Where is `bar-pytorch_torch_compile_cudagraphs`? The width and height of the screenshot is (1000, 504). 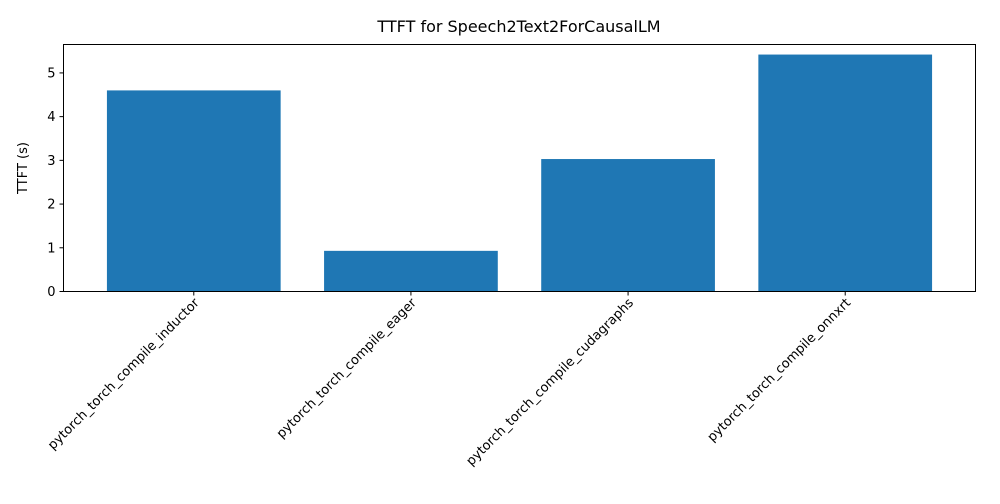
bar-pytorch_torch_compile_cudagraphs is located at coordinates (628, 225).